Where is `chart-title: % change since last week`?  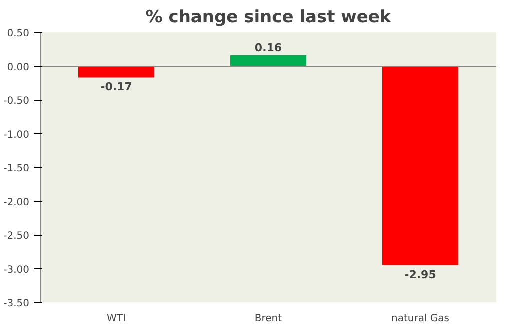
chart-title: % change since last week is located at coordinates (269, 18).